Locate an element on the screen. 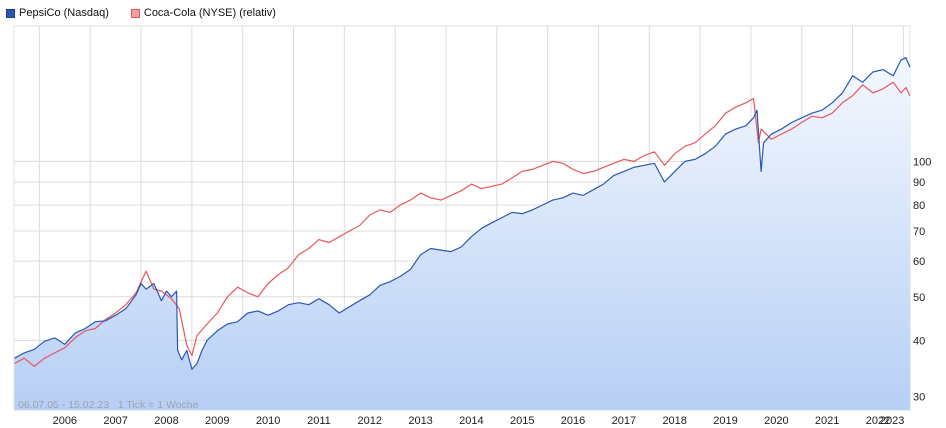  x-tick-label: 2009 is located at coordinates (217, 421).